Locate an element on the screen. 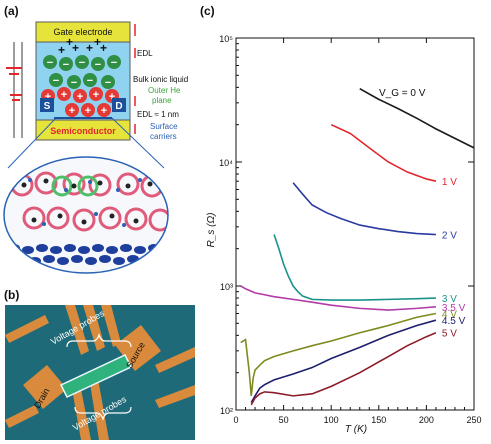 This screenshot has width=491, height=444. series-label: 2 V is located at coordinates (449, 236).